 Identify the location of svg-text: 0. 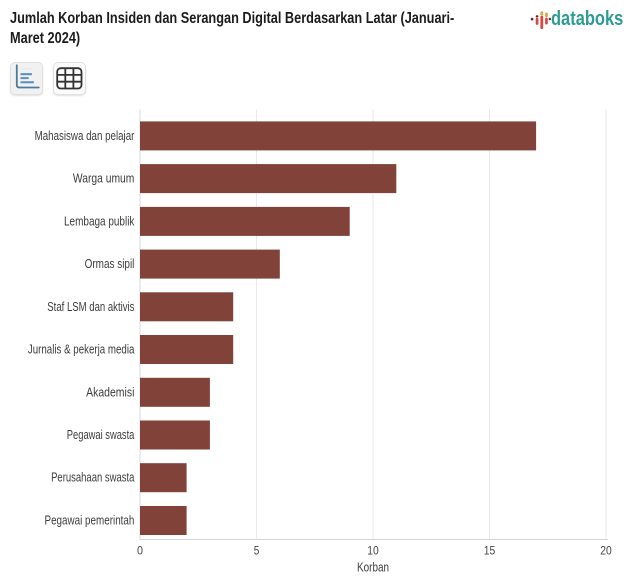
(140, 551).